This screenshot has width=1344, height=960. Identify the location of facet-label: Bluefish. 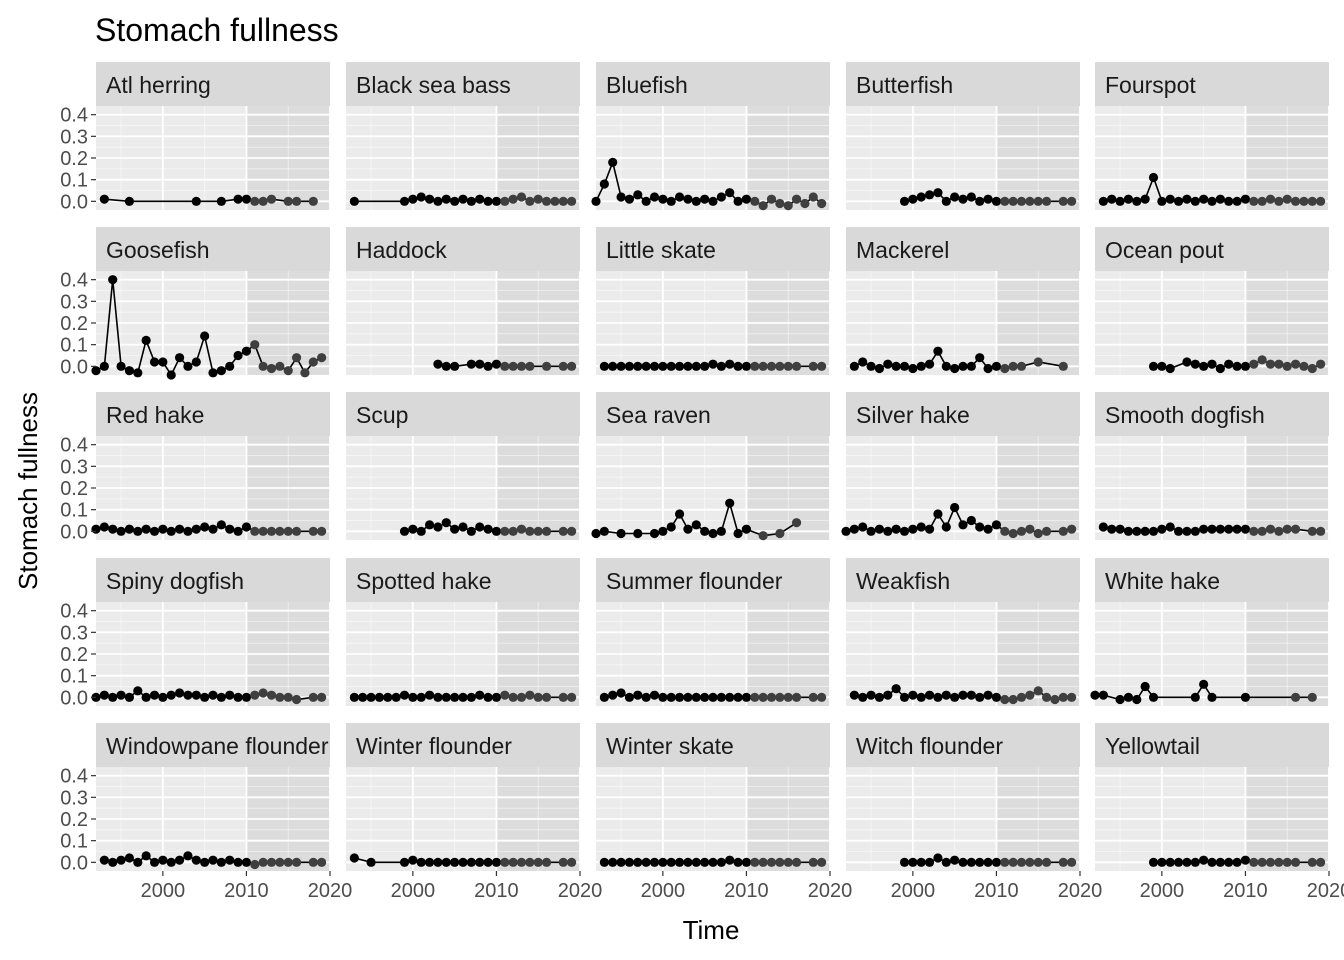
(647, 85).